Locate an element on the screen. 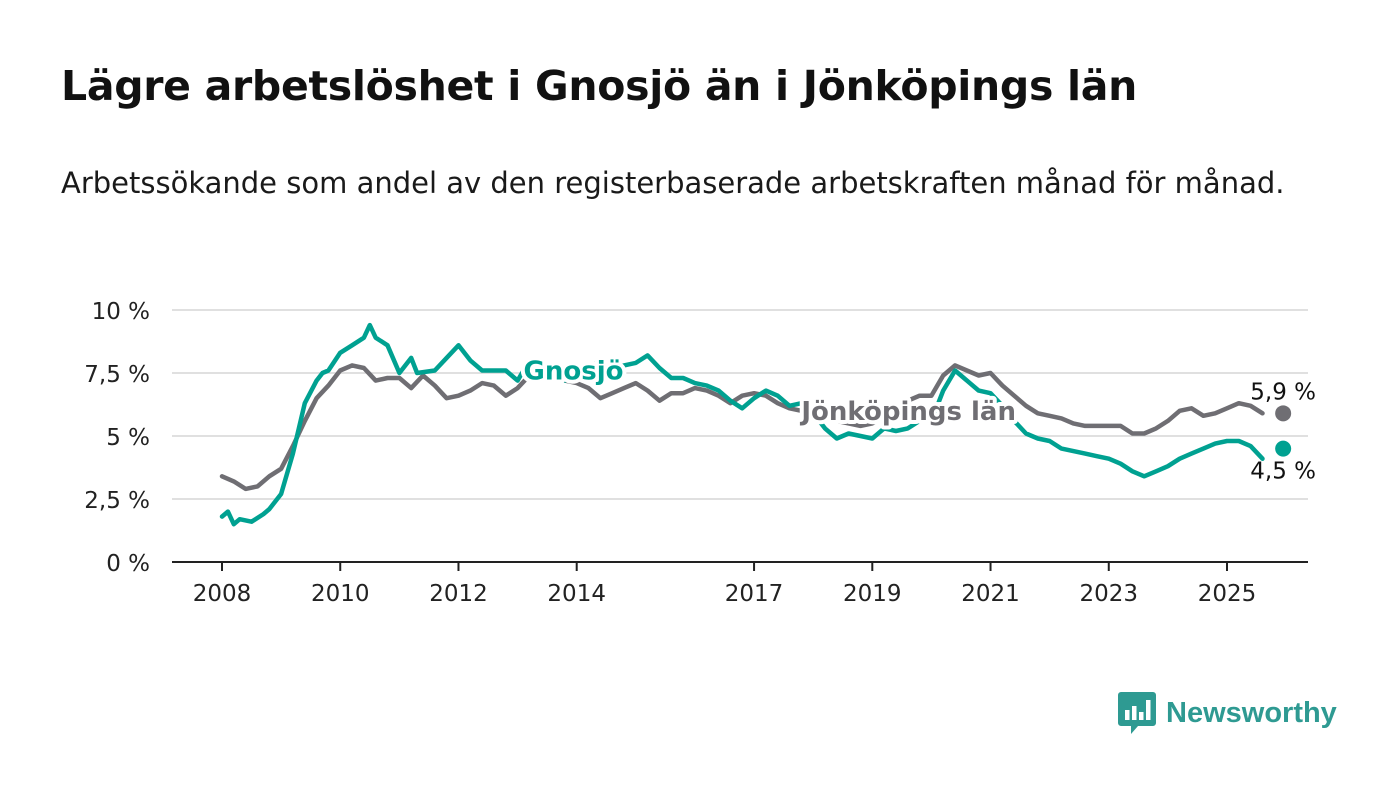 The height and width of the screenshot is (794, 1400). newsworthy-brand: Newsworthy is located at coordinates (1227, 713).